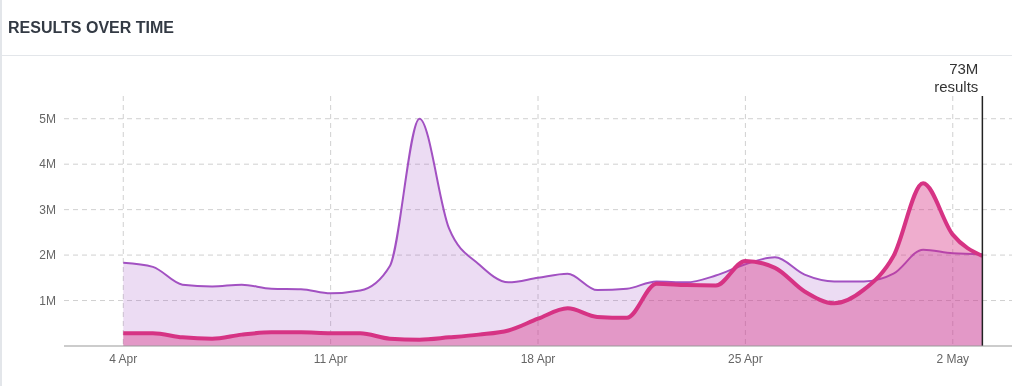  What do you see at coordinates (47, 255) in the screenshot?
I see `y-tick-label: 2M` at bounding box center [47, 255].